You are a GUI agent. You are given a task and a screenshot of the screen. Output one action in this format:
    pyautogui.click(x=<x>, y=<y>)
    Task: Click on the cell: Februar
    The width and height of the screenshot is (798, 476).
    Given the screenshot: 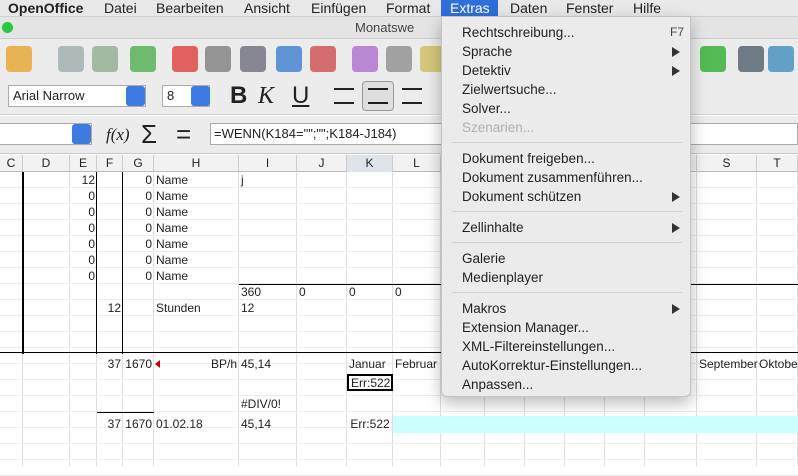 What is the action you would take?
    pyautogui.click(x=416, y=364)
    